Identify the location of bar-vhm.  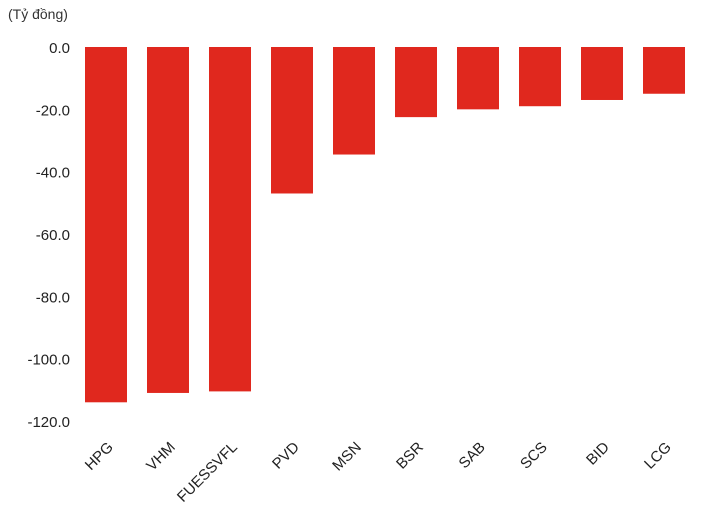
(168, 220).